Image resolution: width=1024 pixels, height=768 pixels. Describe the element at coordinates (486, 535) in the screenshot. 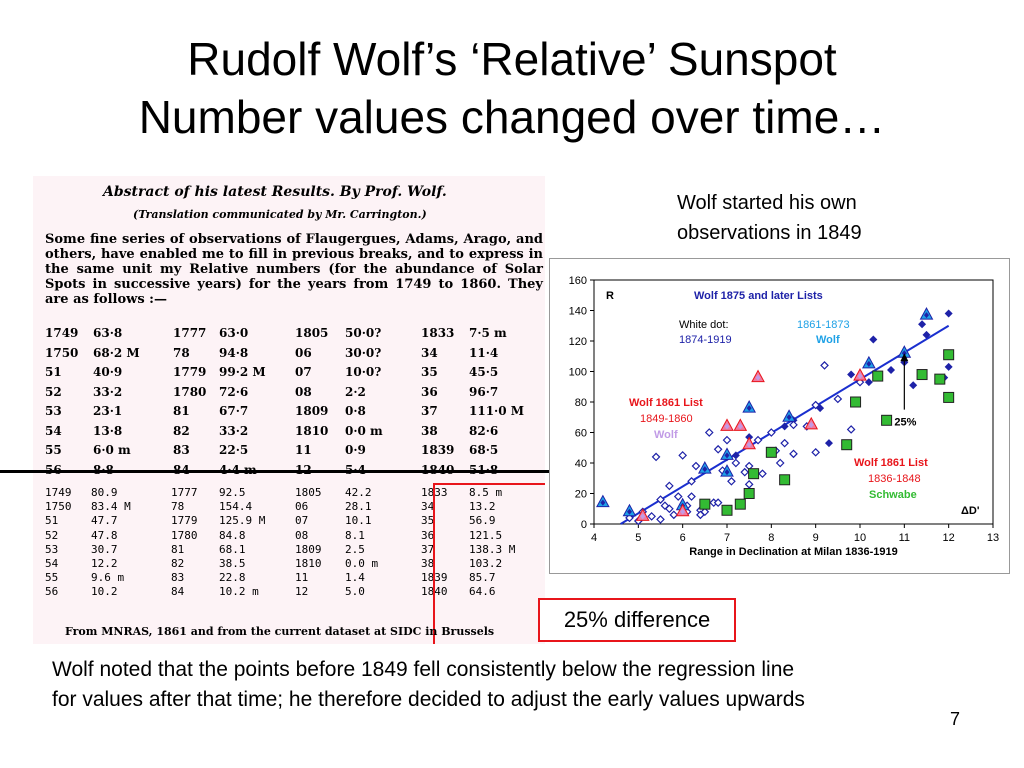

I see `table-cell: 121.5` at that location.